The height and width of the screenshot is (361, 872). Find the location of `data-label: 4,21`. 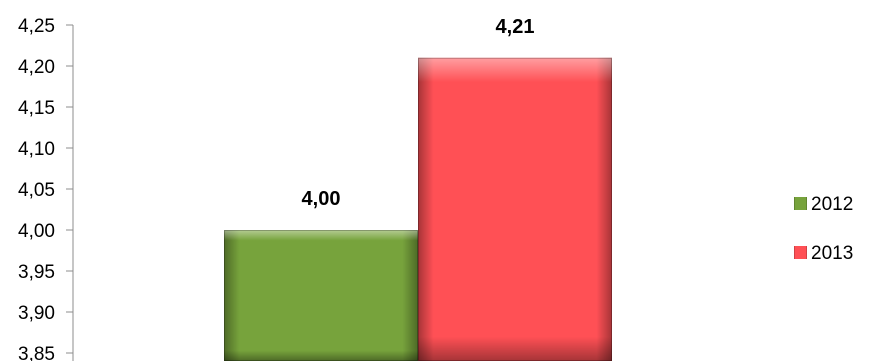

data-label: 4,21 is located at coordinates (515, 27).